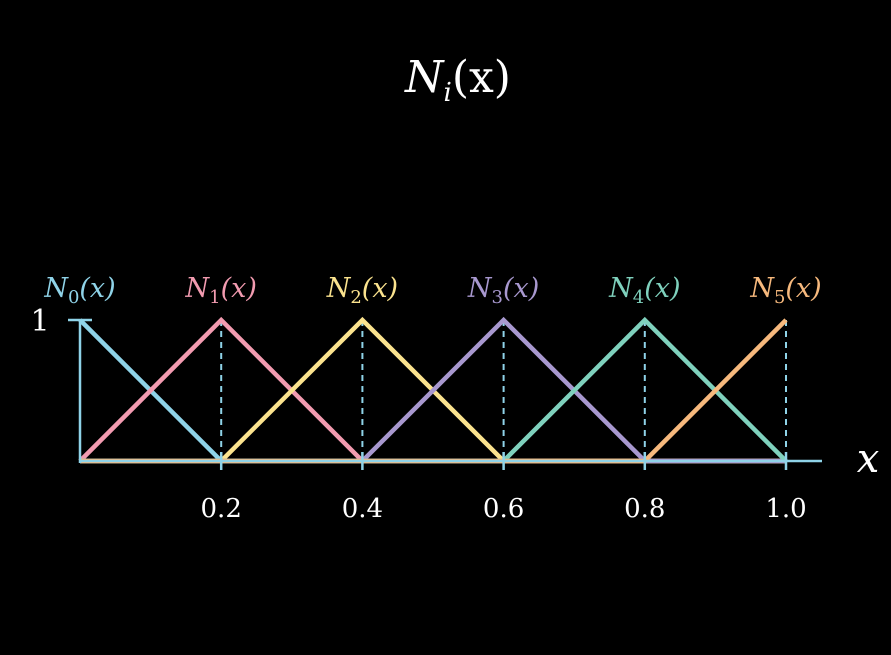  Describe the element at coordinates (868, 459) in the screenshot. I see `x-axis-label: x` at that location.